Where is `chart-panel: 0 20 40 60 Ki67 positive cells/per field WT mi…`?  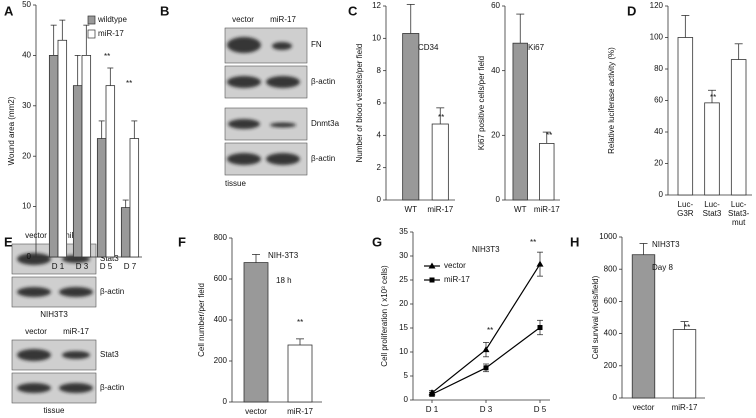
chart-panel: 0 20 40 60 Ki67 positive cells/per field WT mi… is located at coordinates (518, 107).